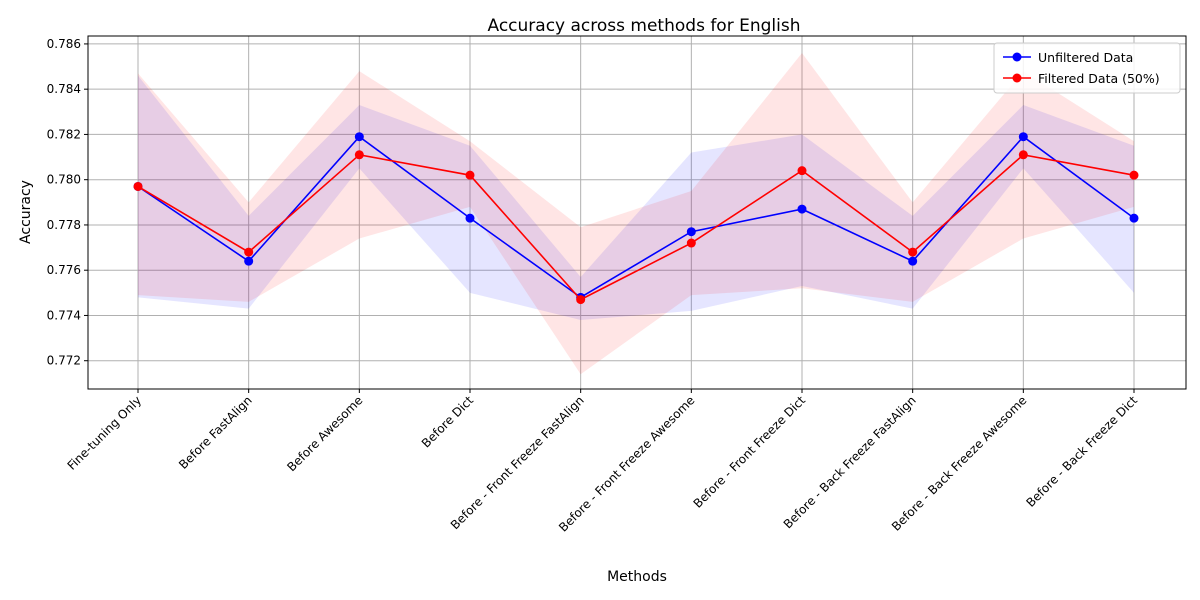 This screenshot has width=1200, height=600. Describe the element at coordinates (637, 577) in the screenshot. I see `x-axis-label: Methods` at that location.